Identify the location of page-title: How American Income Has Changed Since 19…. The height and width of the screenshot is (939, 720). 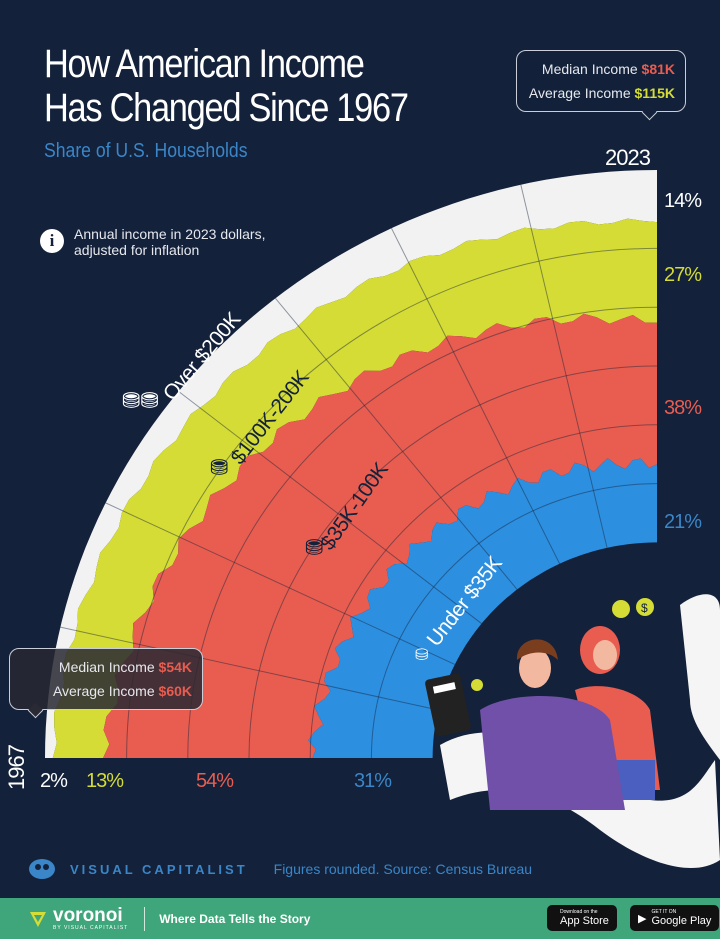
(226, 86).